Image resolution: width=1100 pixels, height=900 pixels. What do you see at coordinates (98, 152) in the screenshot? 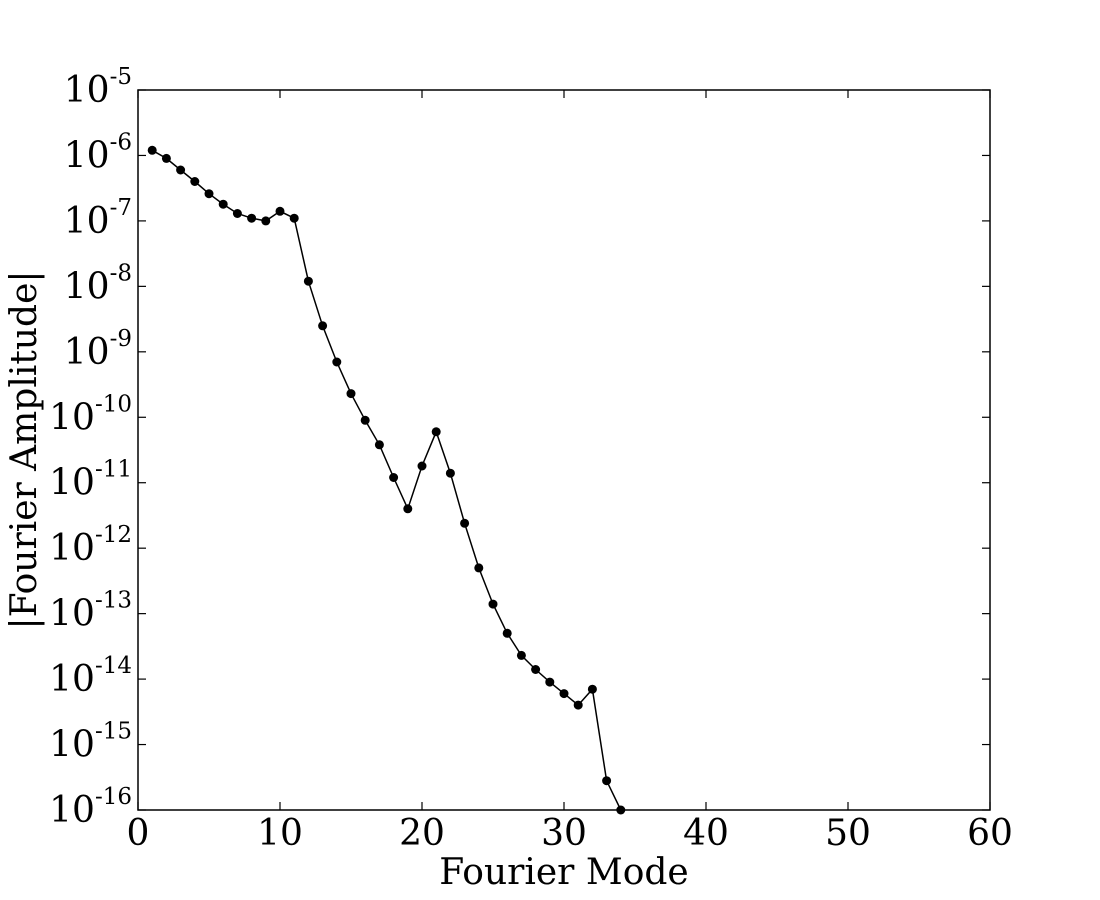
I see `y-tick-label: 10⁻⁶` at bounding box center [98, 152].